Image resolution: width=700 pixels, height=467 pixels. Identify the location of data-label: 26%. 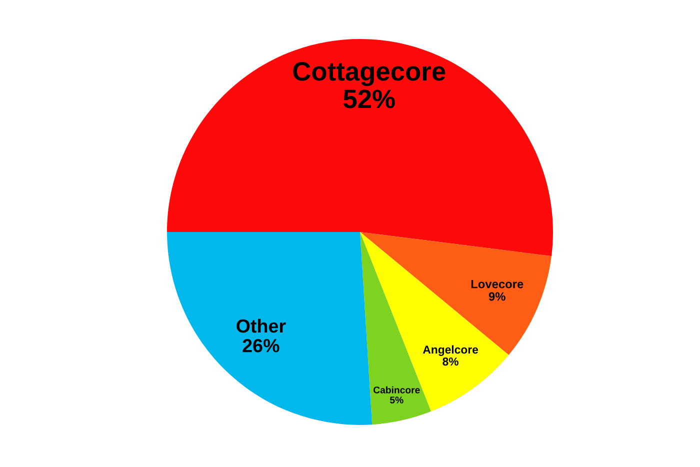
(261, 345).